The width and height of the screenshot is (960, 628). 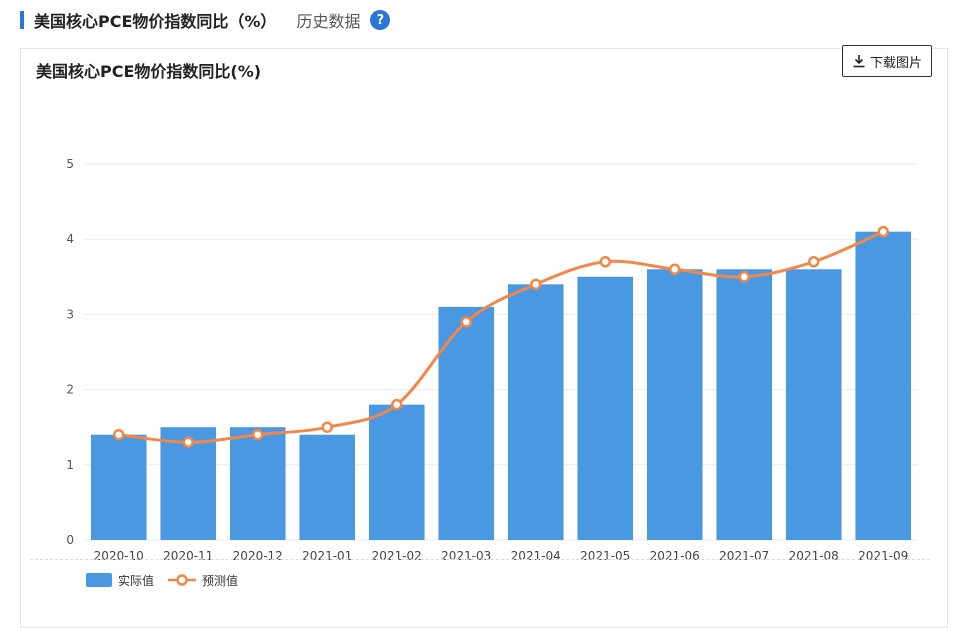 I want to click on x-tick-label: 2021-04, so click(x=536, y=556).